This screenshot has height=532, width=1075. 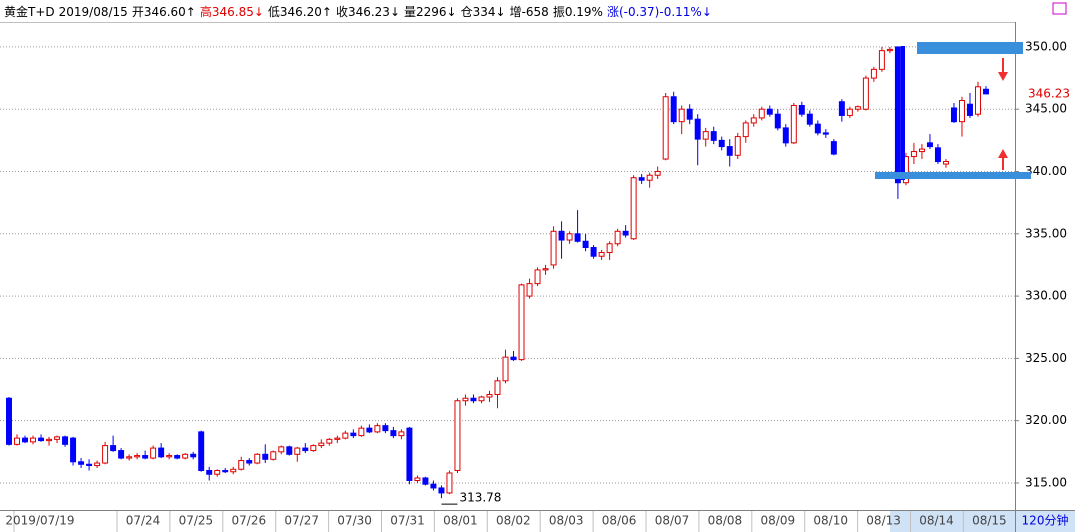 What do you see at coordinates (936, 521) in the screenshot?
I see `x-tick-label: 08/14` at bounding box center [936, 521].